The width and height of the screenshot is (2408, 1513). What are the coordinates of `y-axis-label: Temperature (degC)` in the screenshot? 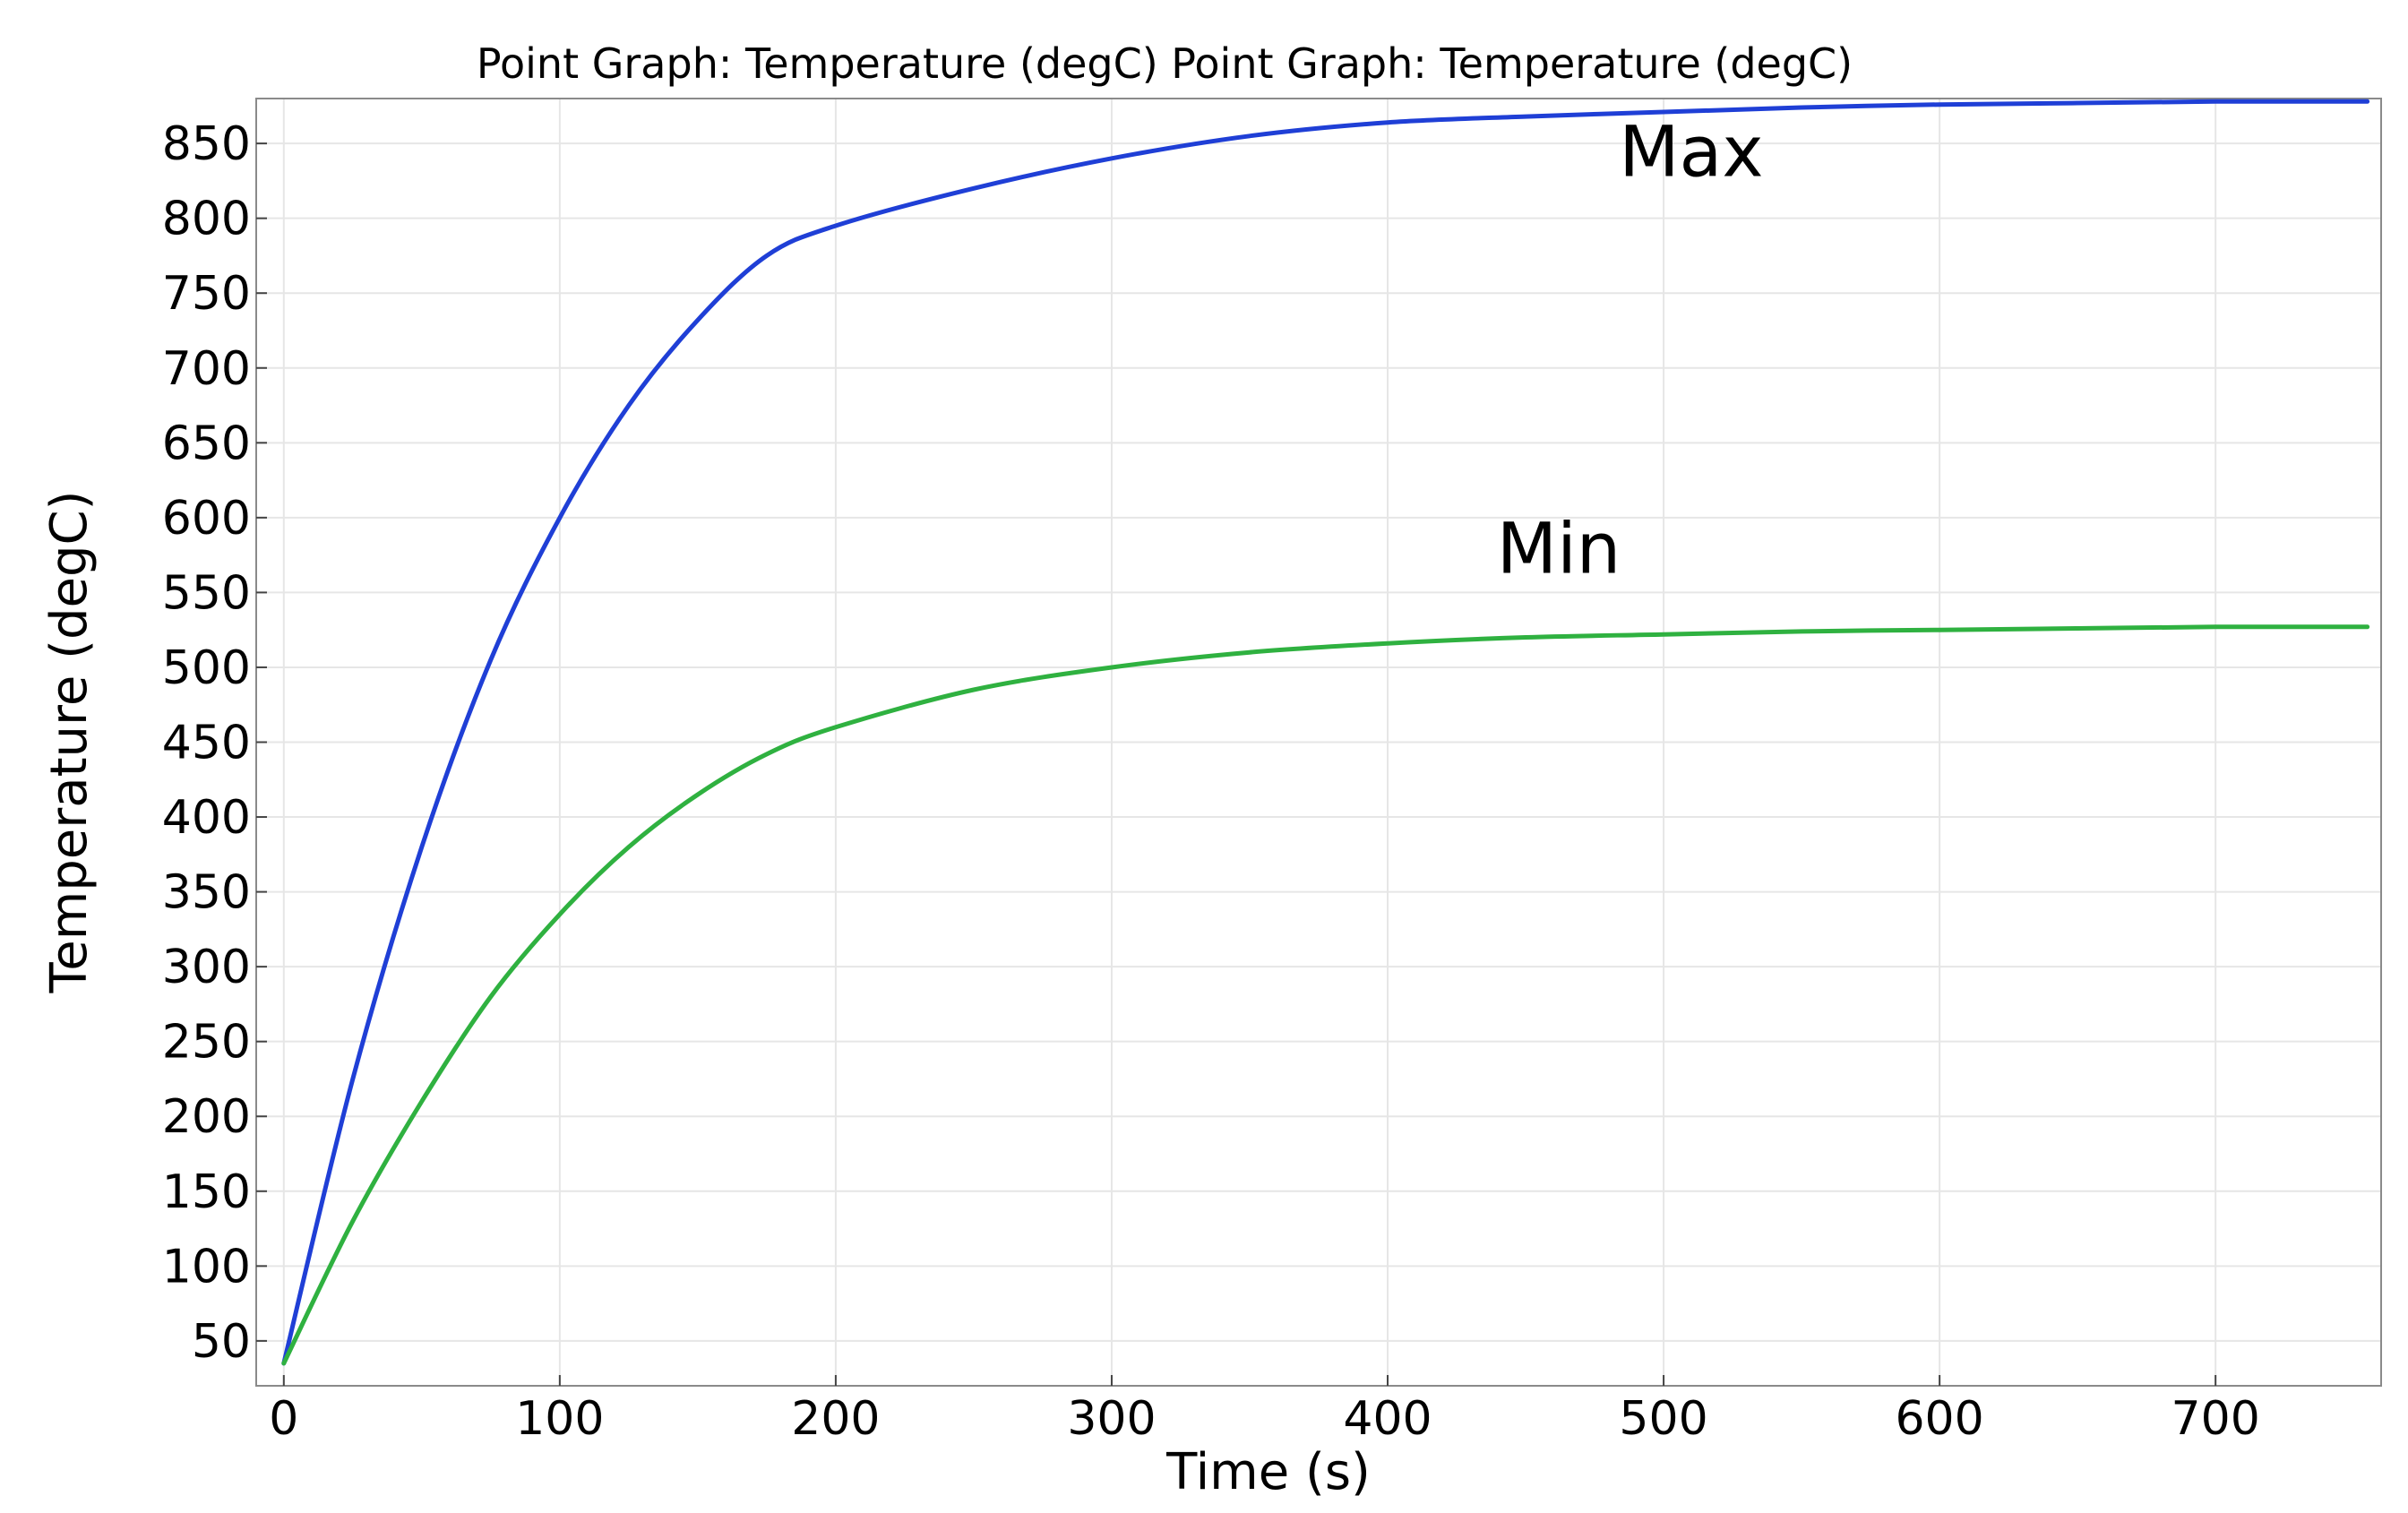 It's located at (69, 743).